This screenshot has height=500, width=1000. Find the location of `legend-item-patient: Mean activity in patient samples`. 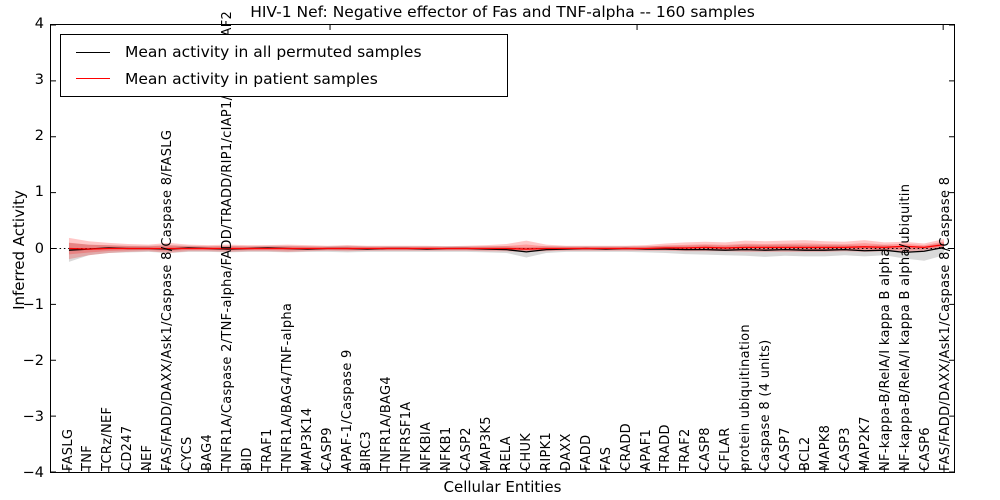

legend-item-patient: Mean activity in patient samples is located at coordinates (291, 79).